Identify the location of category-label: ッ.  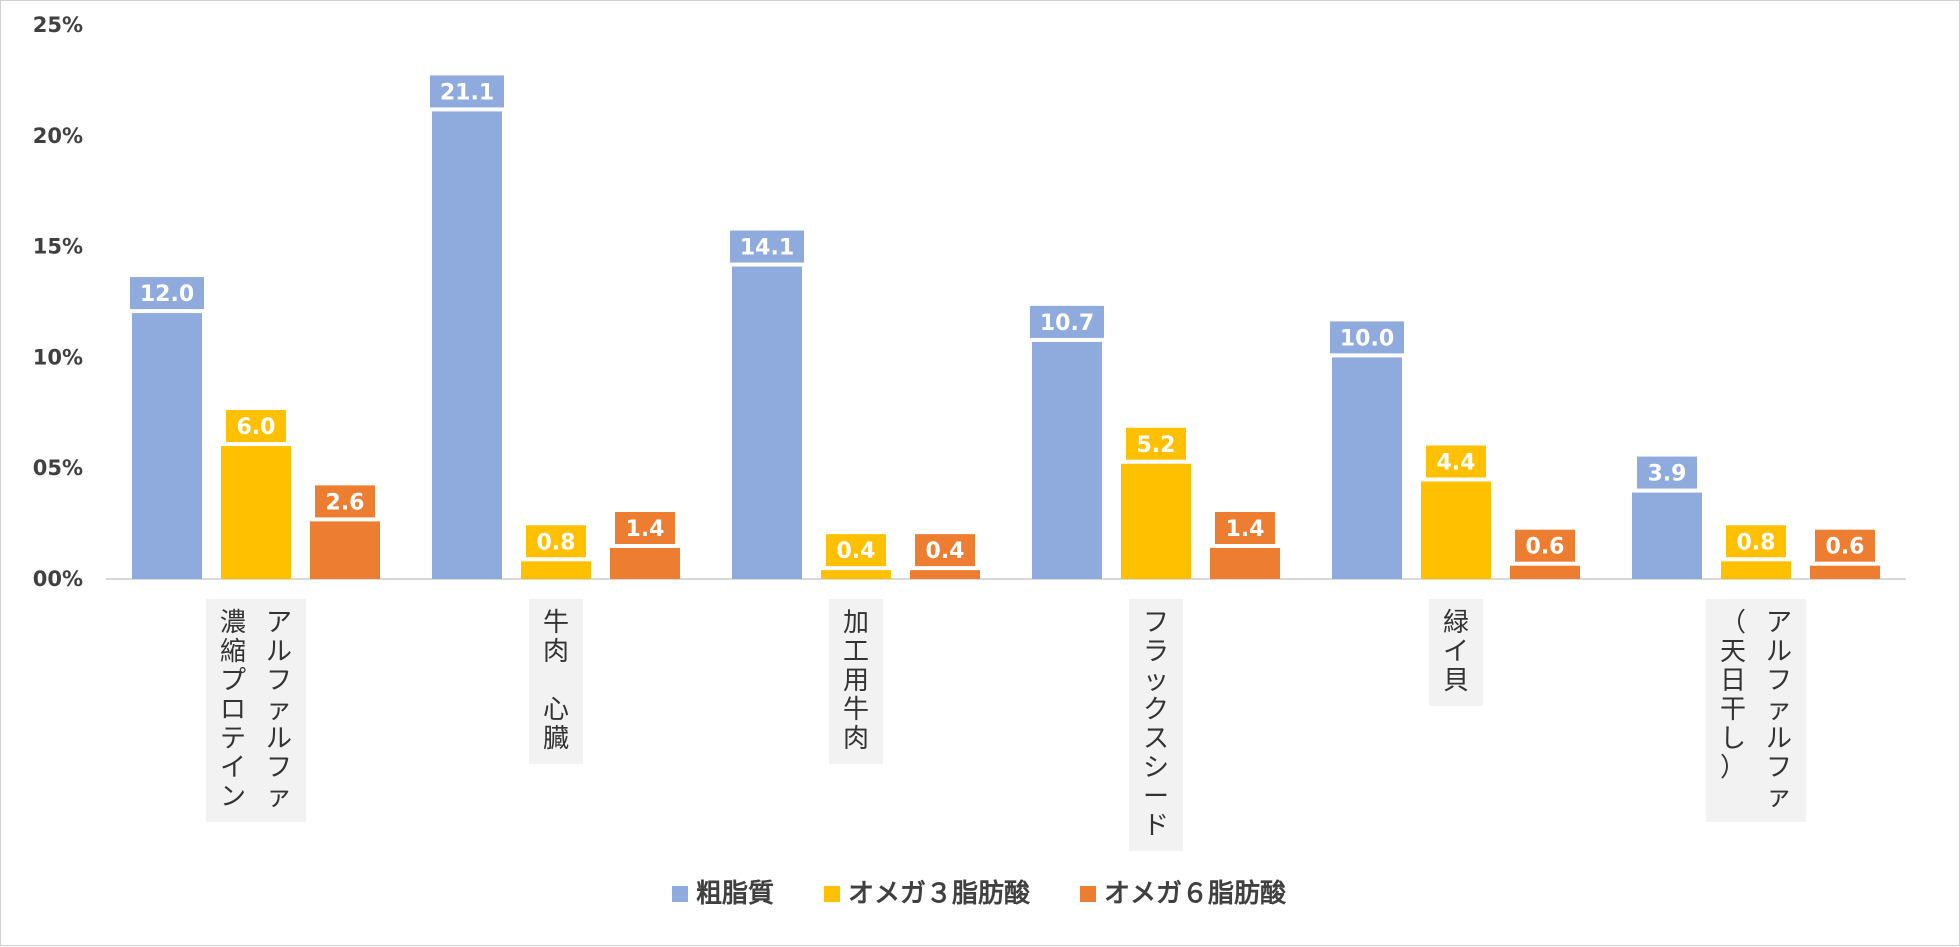
(1156, 681).